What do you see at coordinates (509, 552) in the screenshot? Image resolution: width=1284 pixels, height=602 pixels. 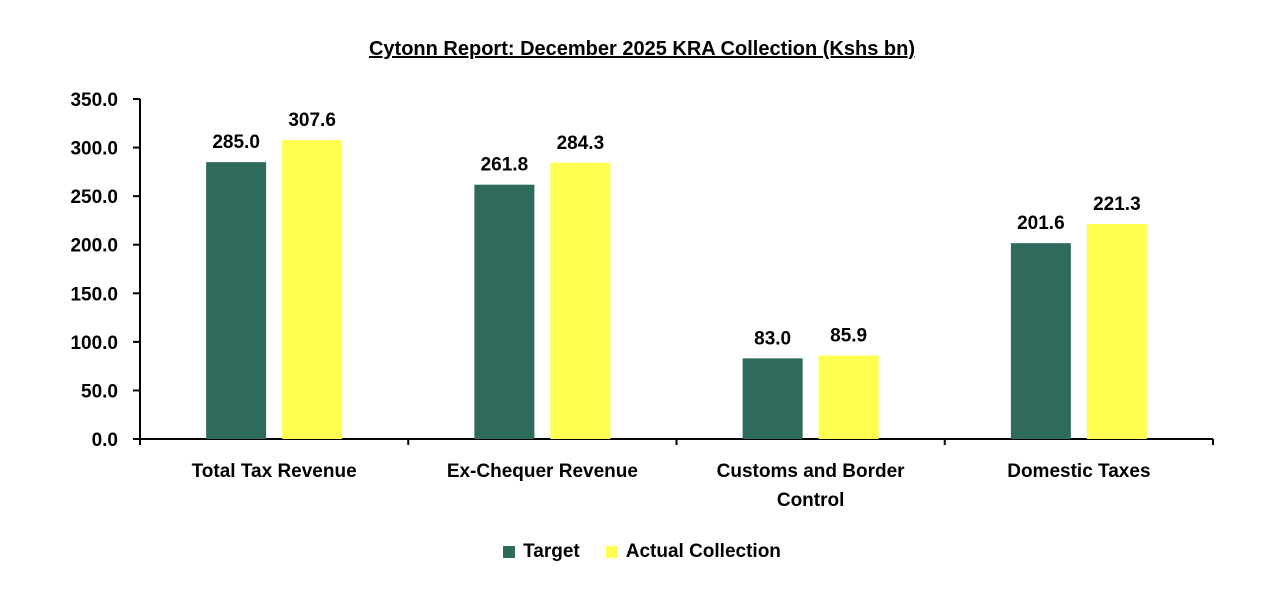 I see `legend-swatch-target` at bounding box center [509, 552].